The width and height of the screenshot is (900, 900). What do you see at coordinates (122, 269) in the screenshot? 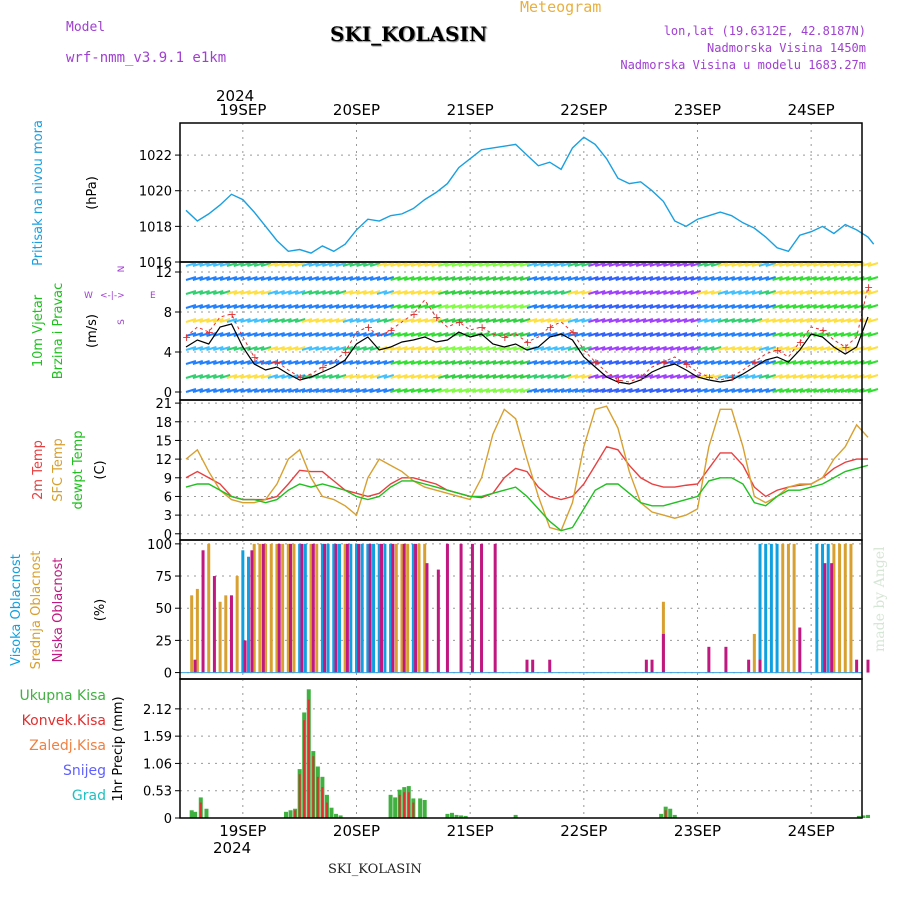
I see `wind-dir-n: N` at bounding box center [122, 269].